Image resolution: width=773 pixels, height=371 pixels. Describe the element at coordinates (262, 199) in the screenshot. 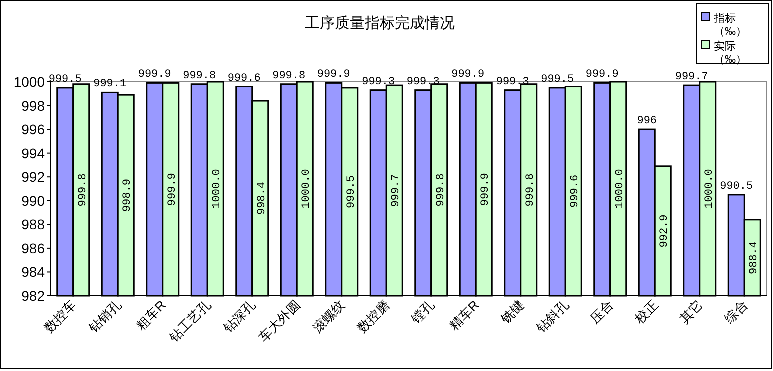

I see `data-label: 998.4` at that location.